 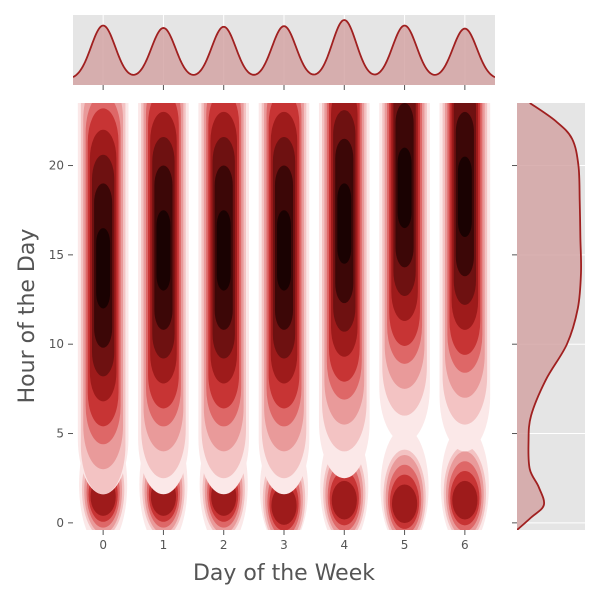 I want to click on x-marginal-density-line, so click(x=284, y=49).